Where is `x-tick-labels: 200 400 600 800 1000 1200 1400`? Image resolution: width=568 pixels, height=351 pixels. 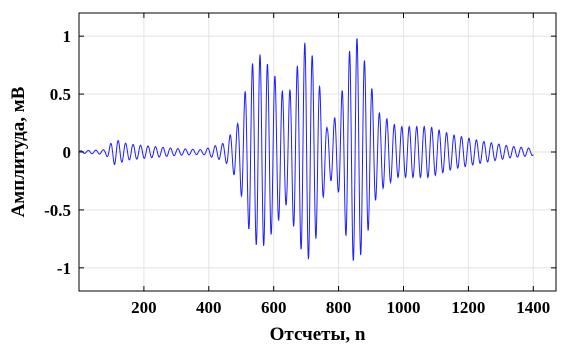
x-tick-labels: 200 400 600 800 1000 1200 1400 is located at coordinates (340, 307).